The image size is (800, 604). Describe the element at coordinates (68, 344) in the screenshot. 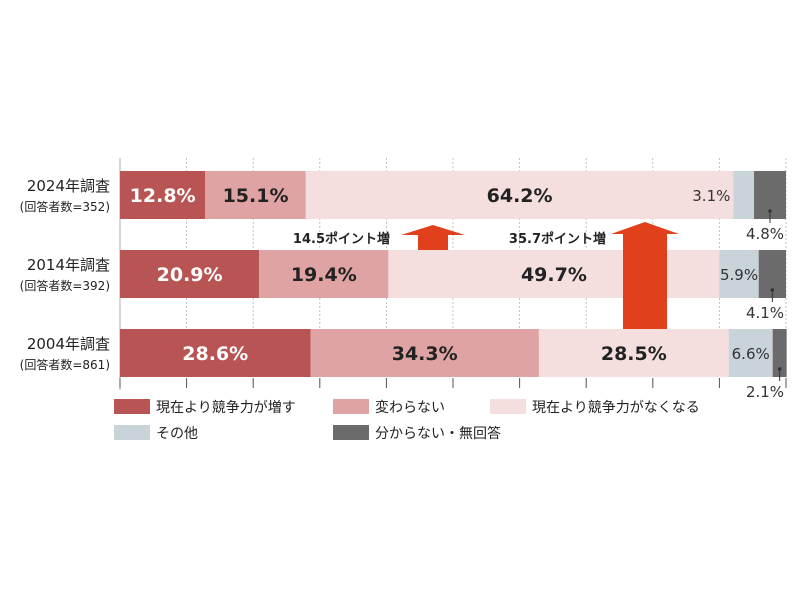

I see `category-label: 2004年調査` at that location.